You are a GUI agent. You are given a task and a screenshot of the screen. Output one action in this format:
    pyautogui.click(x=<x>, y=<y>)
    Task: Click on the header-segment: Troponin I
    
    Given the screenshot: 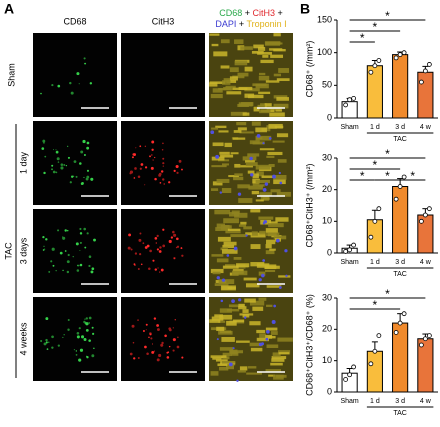 What is the action you would take?
    pyautogui.click(x=266, y=24)
    